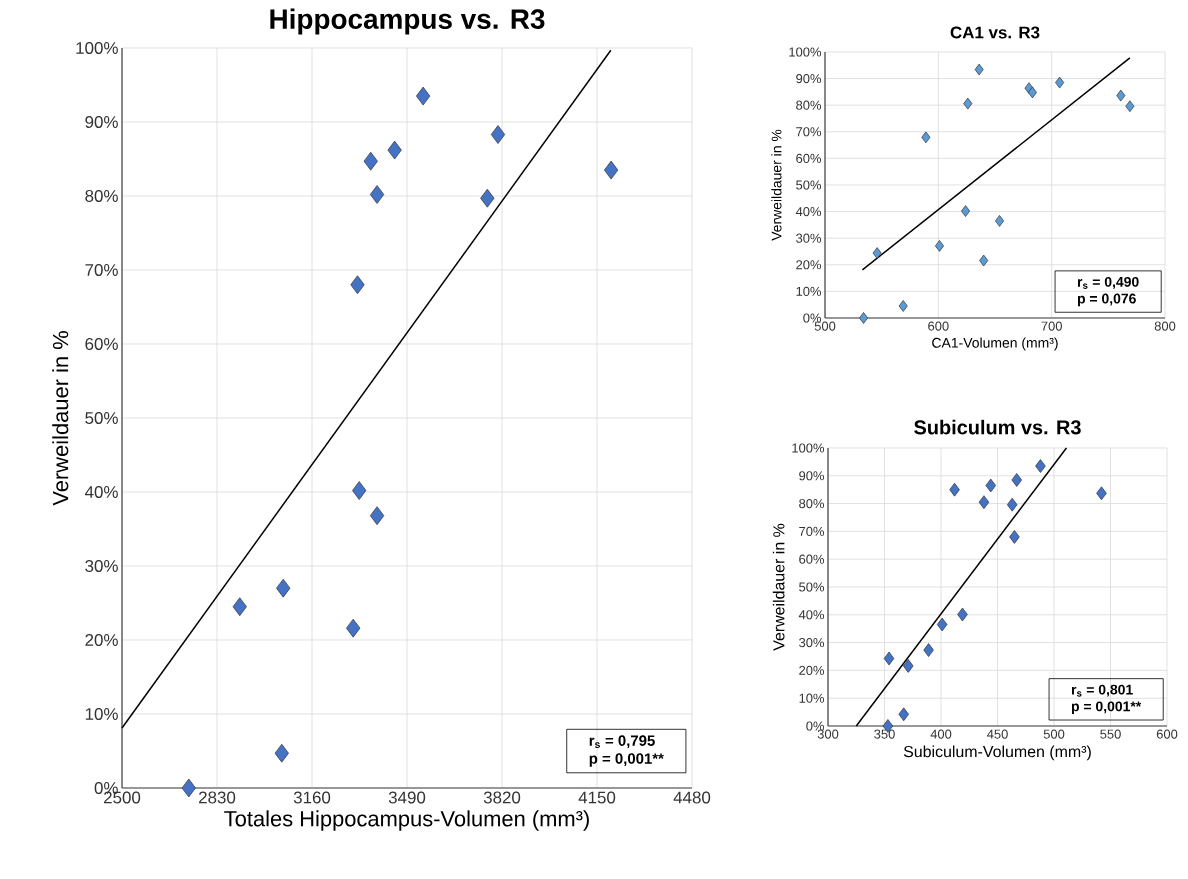 The height and width of the screenshot is (879, 1188). Describe the element at coordinates (1110, 734) in the screenshot. I see `x-tick-label: 550` at that location.